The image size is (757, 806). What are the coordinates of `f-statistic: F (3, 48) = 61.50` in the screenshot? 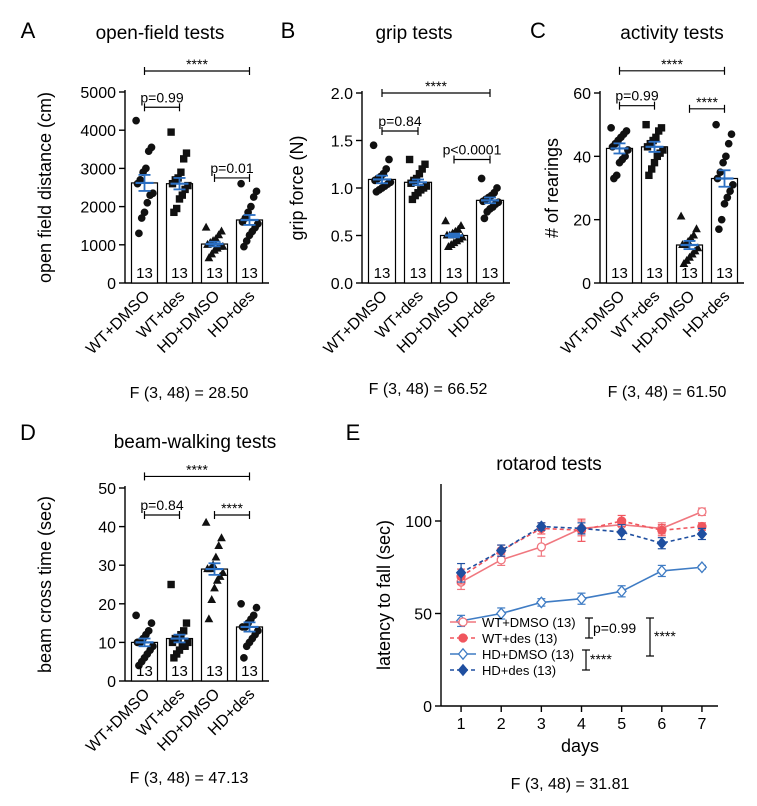 It's located at (667, 392).